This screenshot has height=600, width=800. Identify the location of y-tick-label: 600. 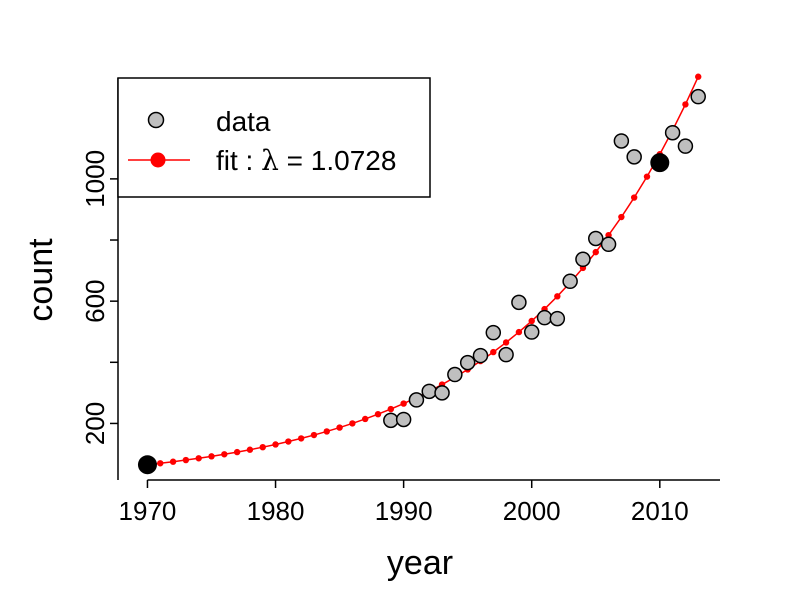
(95, 300).